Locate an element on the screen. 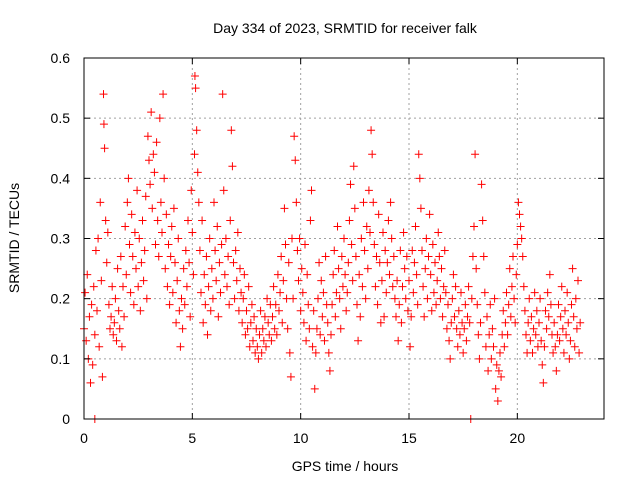 The image size is (640, 480). y-axis-label: SRMTID / TECUs is located at coordinates (14, 238).